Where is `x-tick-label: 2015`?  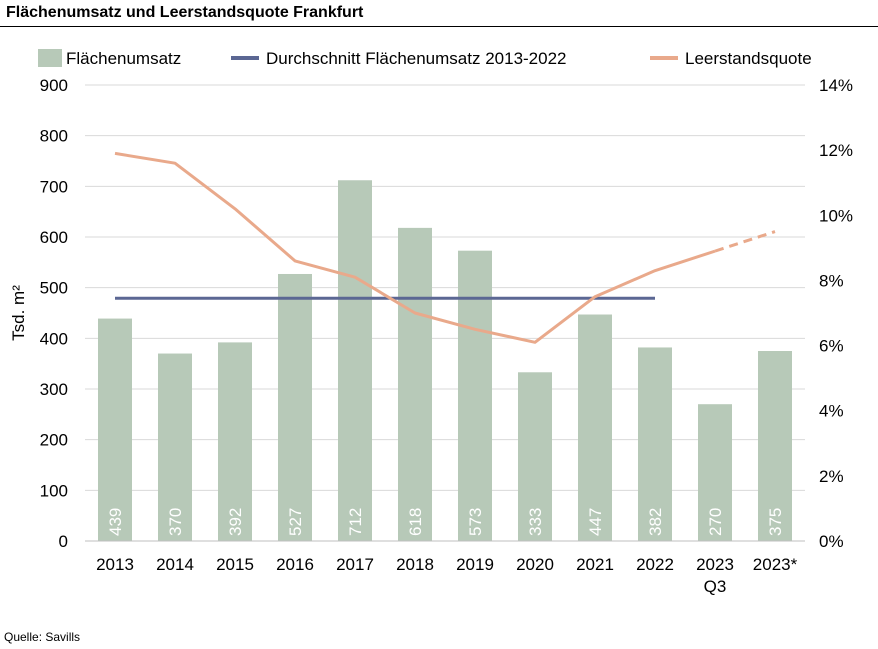
x-tick-label: 2015 is located at coordinates (235, 564).